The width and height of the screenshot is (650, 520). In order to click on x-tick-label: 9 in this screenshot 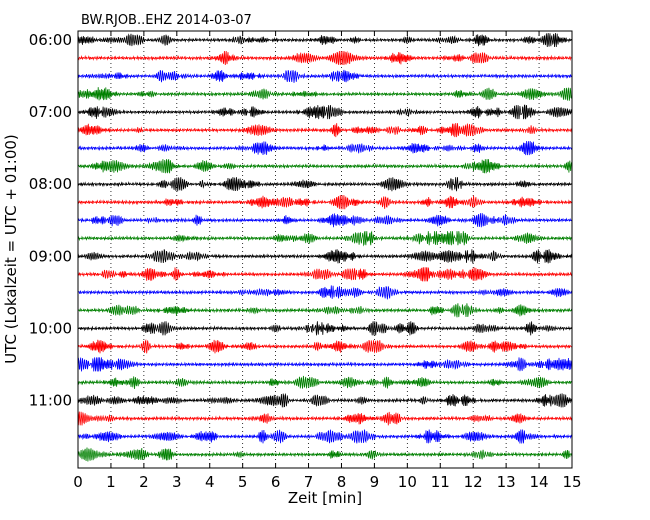, I will do `click(375, 482)`.